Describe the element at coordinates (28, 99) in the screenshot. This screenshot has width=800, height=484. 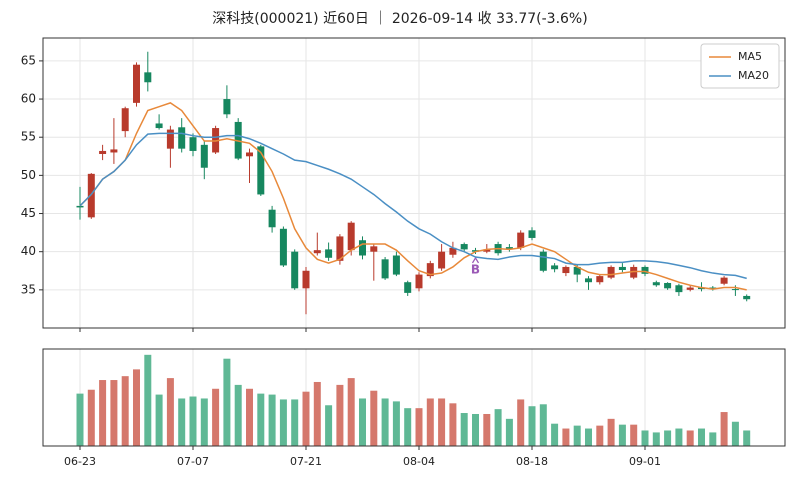
I see `y-tick-label: 60` at that location.